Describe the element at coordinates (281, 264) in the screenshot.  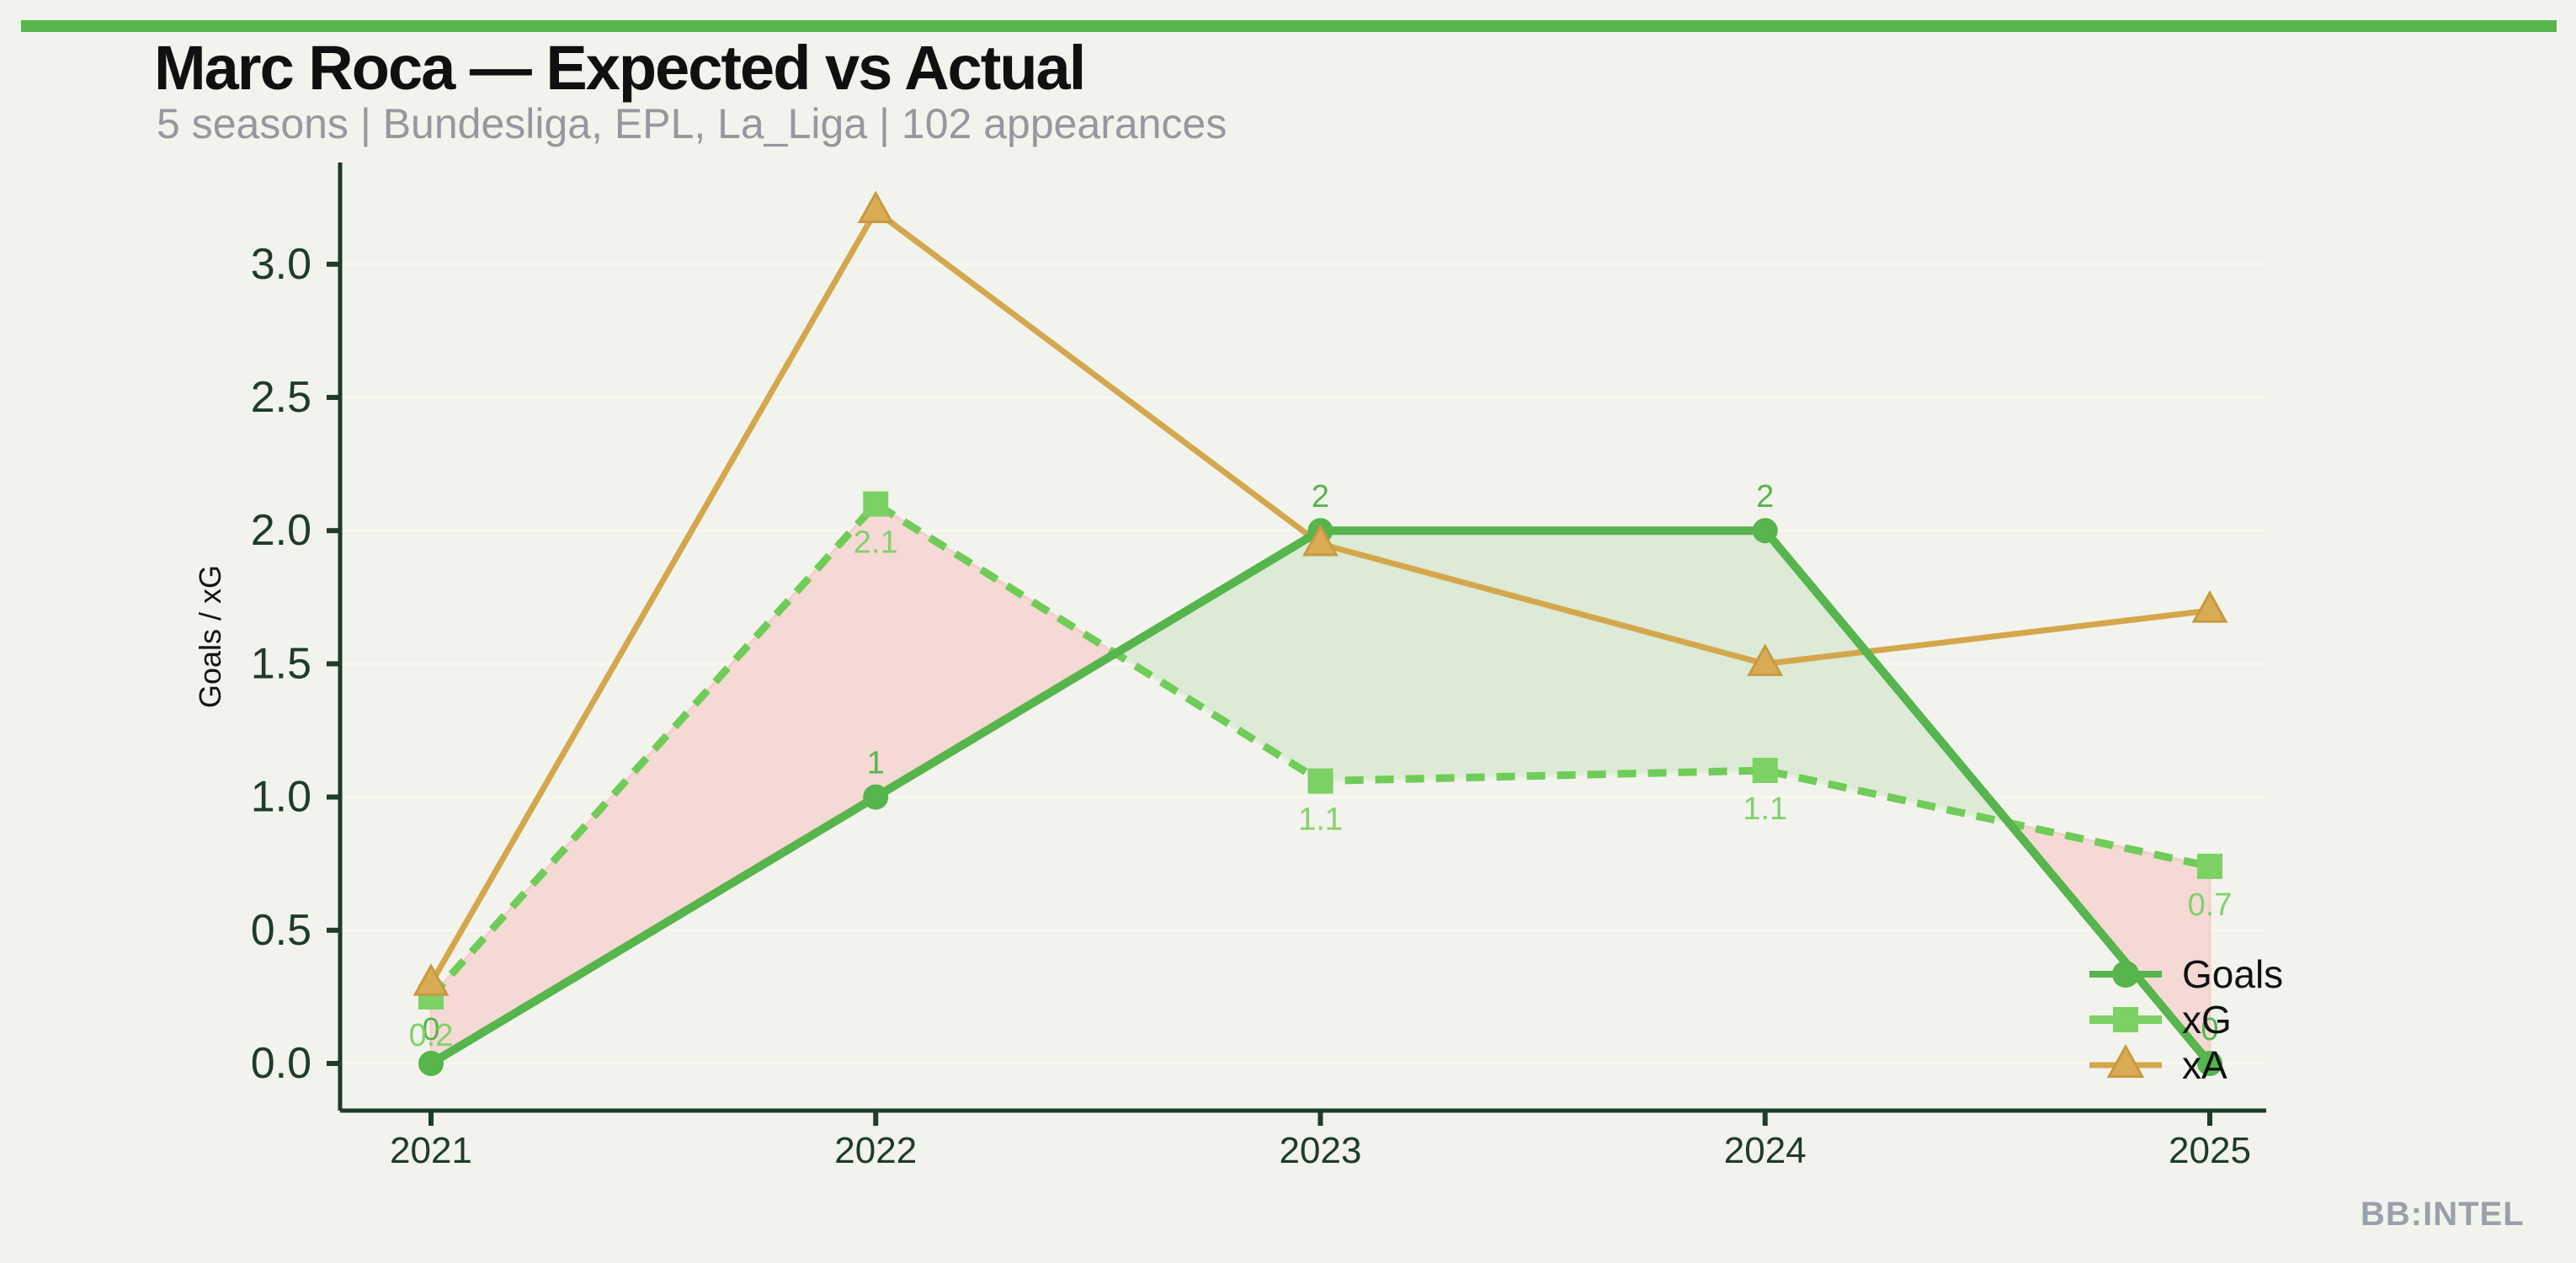
I see `y-tick-label: 3.0` at that location.